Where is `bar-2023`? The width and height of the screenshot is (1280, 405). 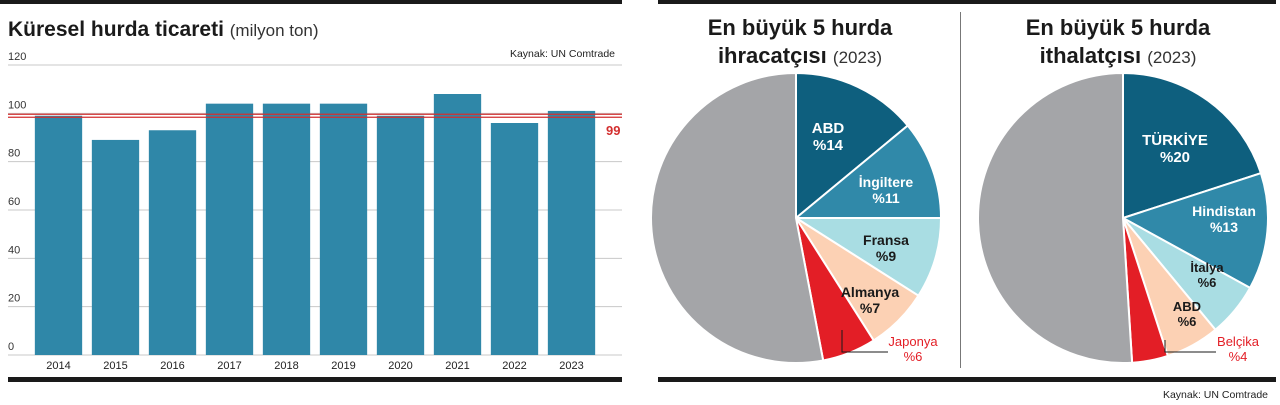
bar-2023 is located at coordinates (571, 233).